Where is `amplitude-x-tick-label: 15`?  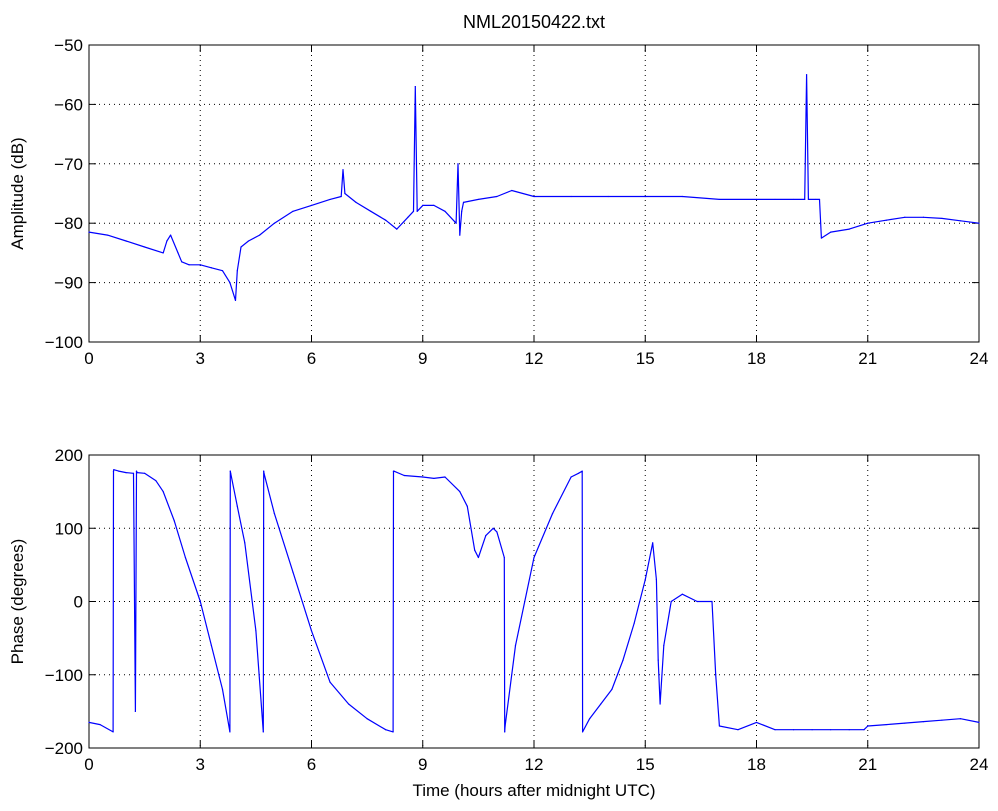
amplitude-x-tick-label: 15 is located at coordinates (645, 358).